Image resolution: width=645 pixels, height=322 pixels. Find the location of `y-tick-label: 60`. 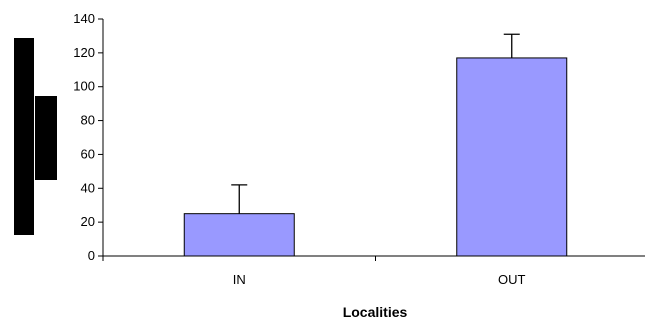

y-tick-label: 60 is located at coordinates (88, 153).